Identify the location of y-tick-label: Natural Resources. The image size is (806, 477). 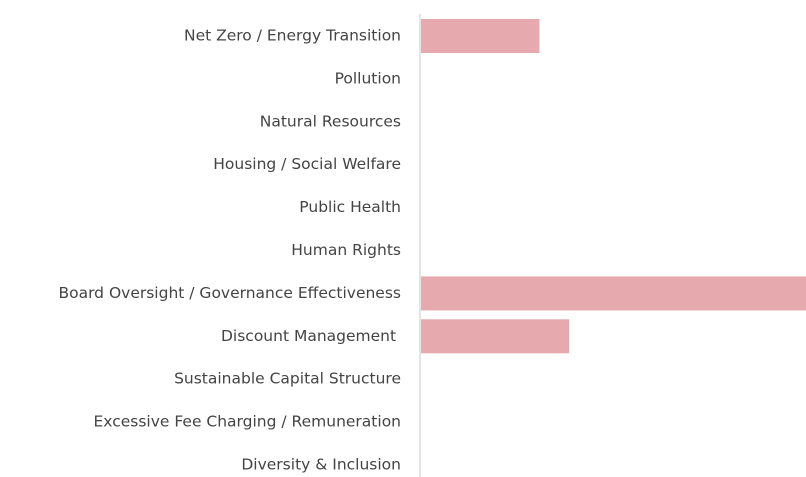
(330, 121).